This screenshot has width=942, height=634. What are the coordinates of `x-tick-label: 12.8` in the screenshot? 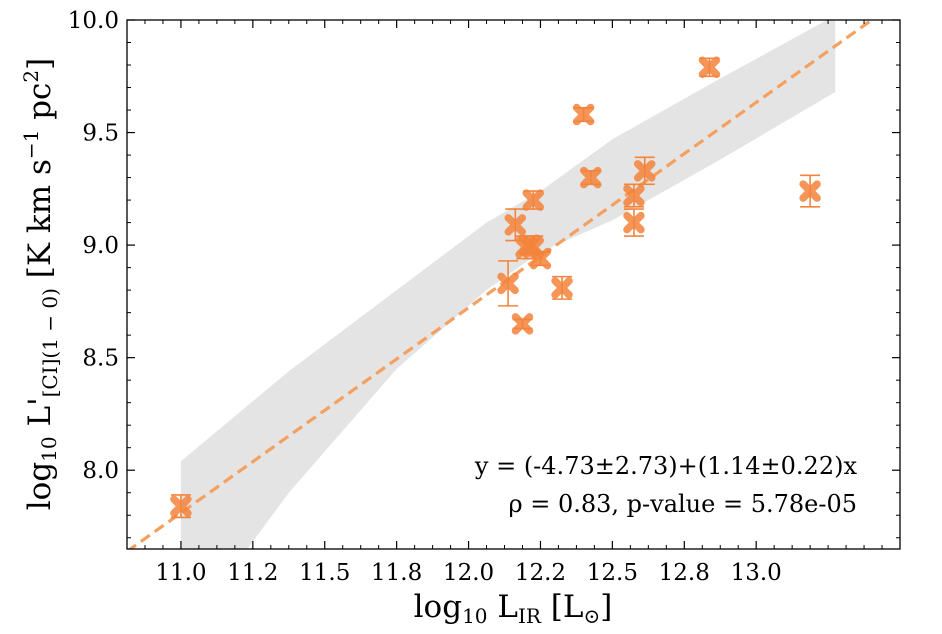 It's located at (684, 573).